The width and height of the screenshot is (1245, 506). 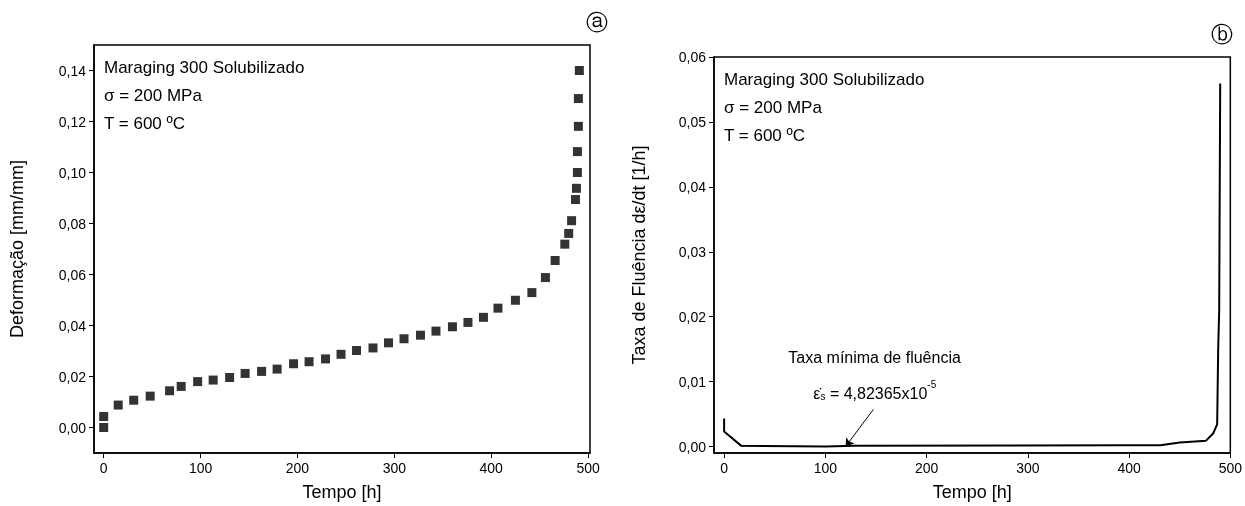 I want to click on y-axis-title: Taxa de Fluência dε/dt [1/h], so click(x=639, y=255).